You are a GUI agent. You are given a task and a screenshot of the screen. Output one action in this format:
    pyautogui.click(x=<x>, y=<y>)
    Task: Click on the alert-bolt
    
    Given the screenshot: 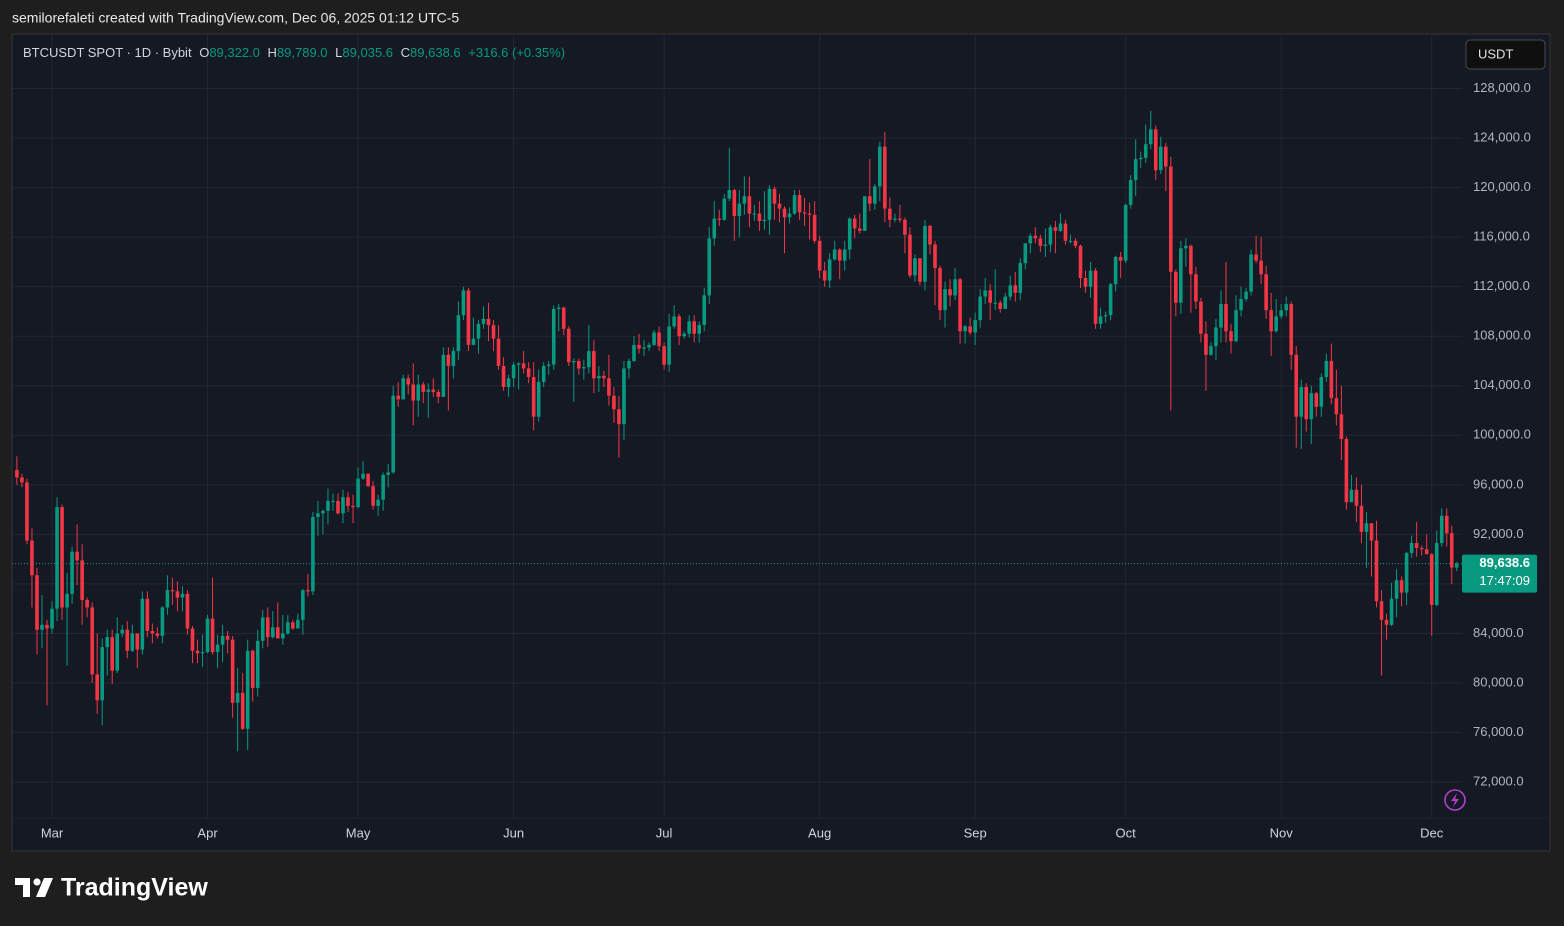 What is the action you would take?
    pyautogui.click(x=1455, y=800)
    